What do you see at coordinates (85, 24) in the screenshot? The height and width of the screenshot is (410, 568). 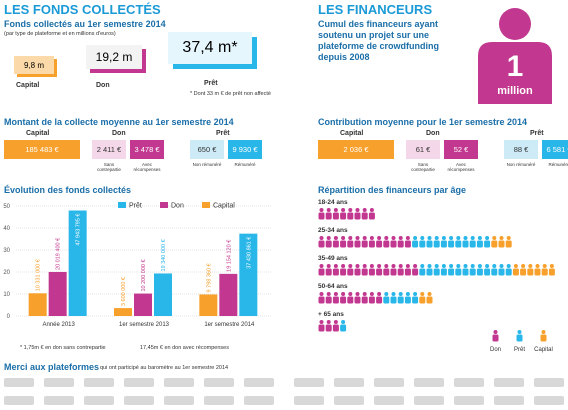 I see `section-title: Fonds collectés au 1er semestre 2014` at bounding box center [85, 24].